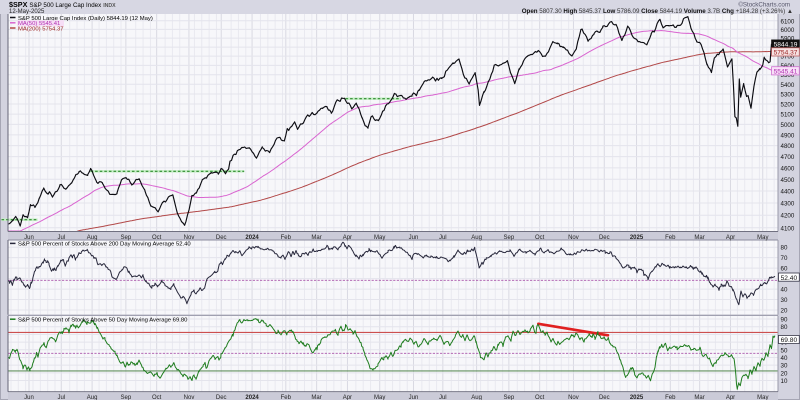 The height and width of the screenshot is (400, 800). Describe the element at coordinates (784, 320) in the screenshot. I see `svg-text: 90` at that location.